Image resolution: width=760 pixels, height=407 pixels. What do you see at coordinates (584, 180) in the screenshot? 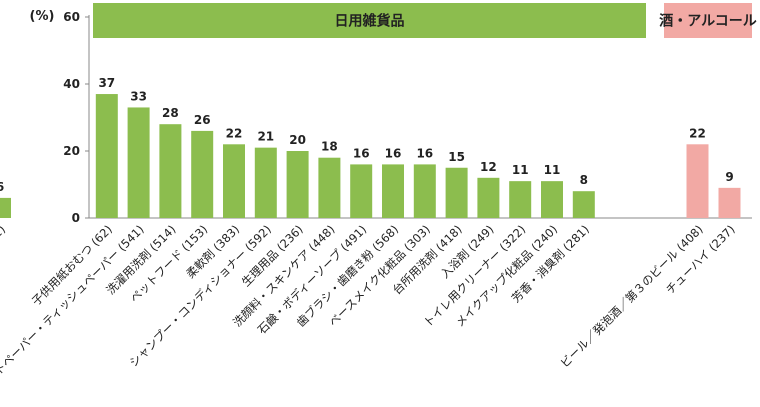
I see `data-label: 8` at bounding box center [584, 180].